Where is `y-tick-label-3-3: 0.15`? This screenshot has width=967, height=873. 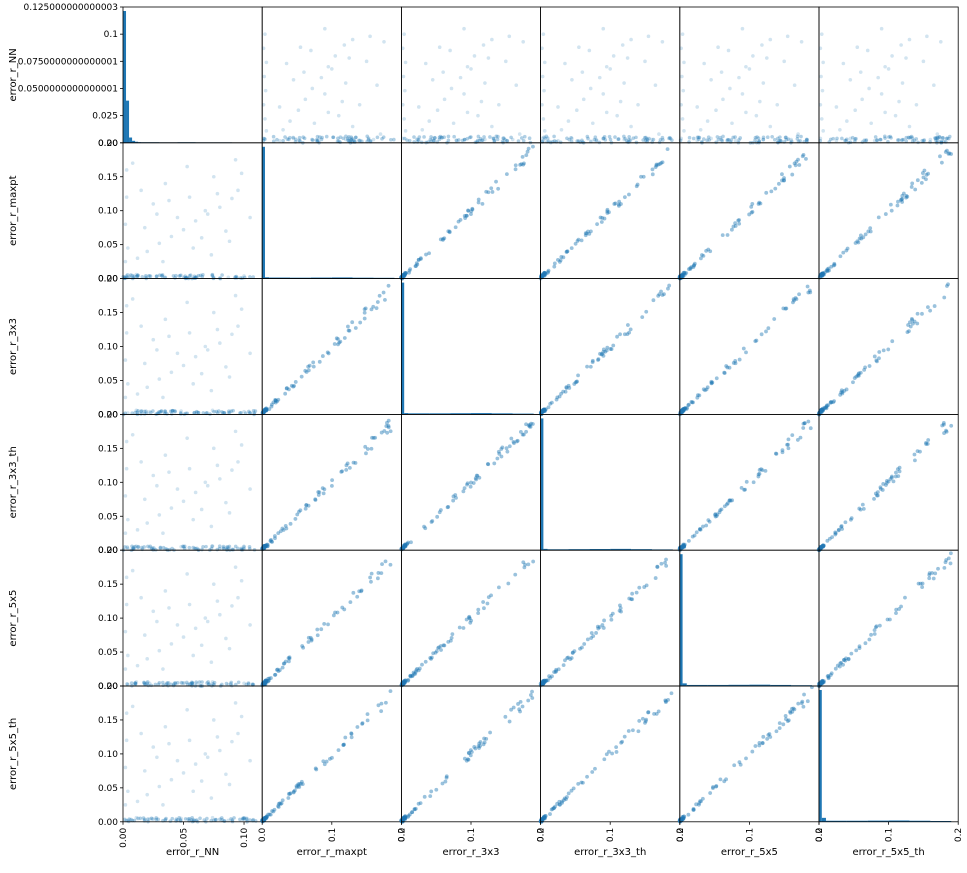 y-tick-label-3-3: 0.15 is located at coordinates (108, 449).